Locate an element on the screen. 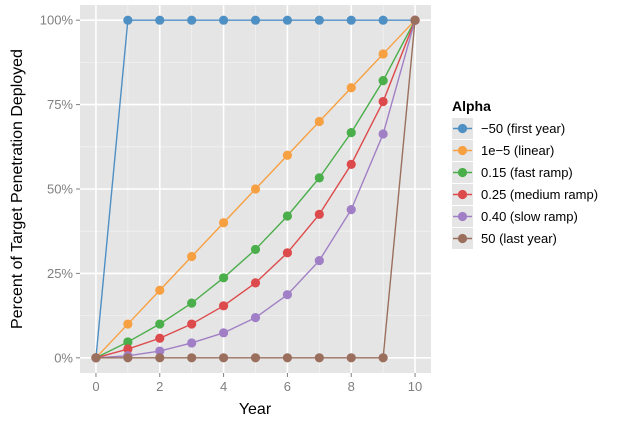 Image resolution: width=623 pixels, height=421 pixels. y-tick-label: 50% is located at coordinates (60, 189).